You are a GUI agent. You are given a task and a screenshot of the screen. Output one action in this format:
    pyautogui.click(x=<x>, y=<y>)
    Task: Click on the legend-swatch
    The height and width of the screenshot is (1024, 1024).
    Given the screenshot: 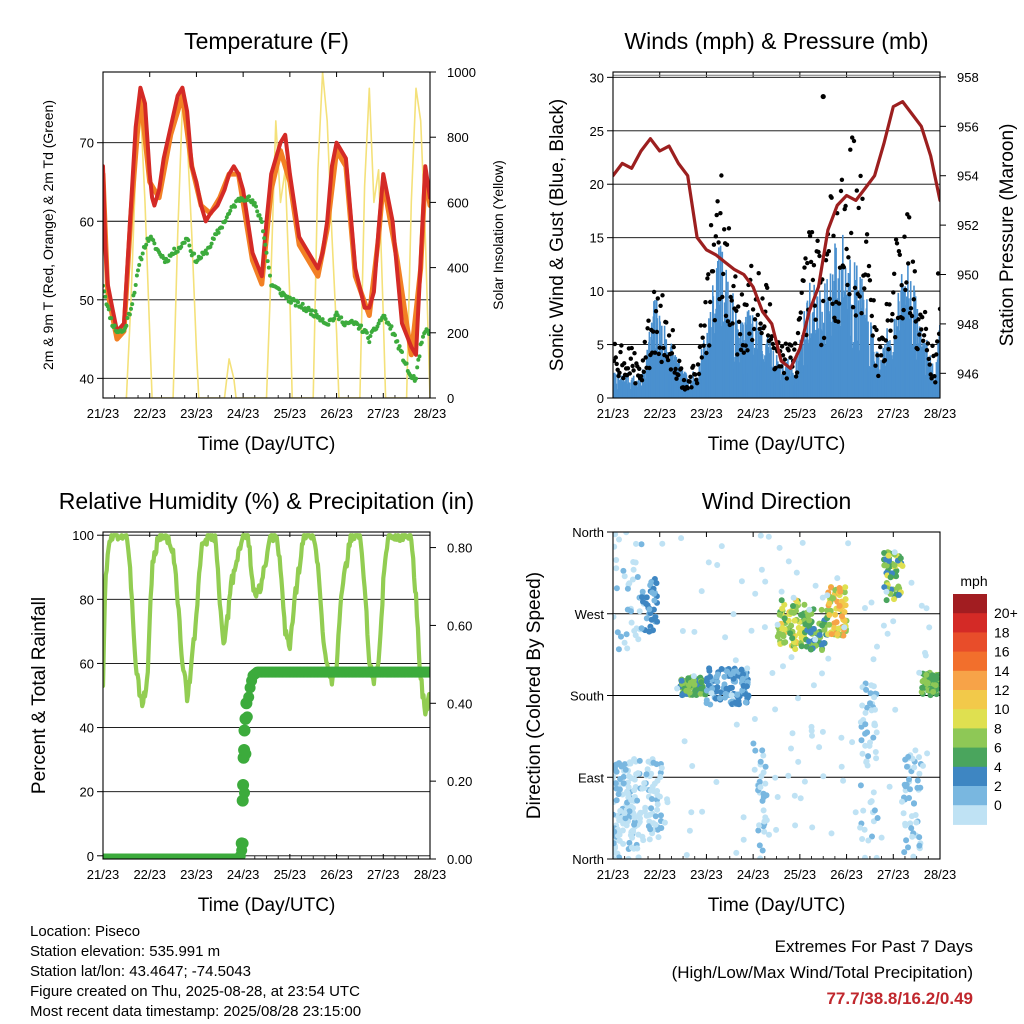 What is the action you would take?
    pyautogui.click(x=970, y=642)
    